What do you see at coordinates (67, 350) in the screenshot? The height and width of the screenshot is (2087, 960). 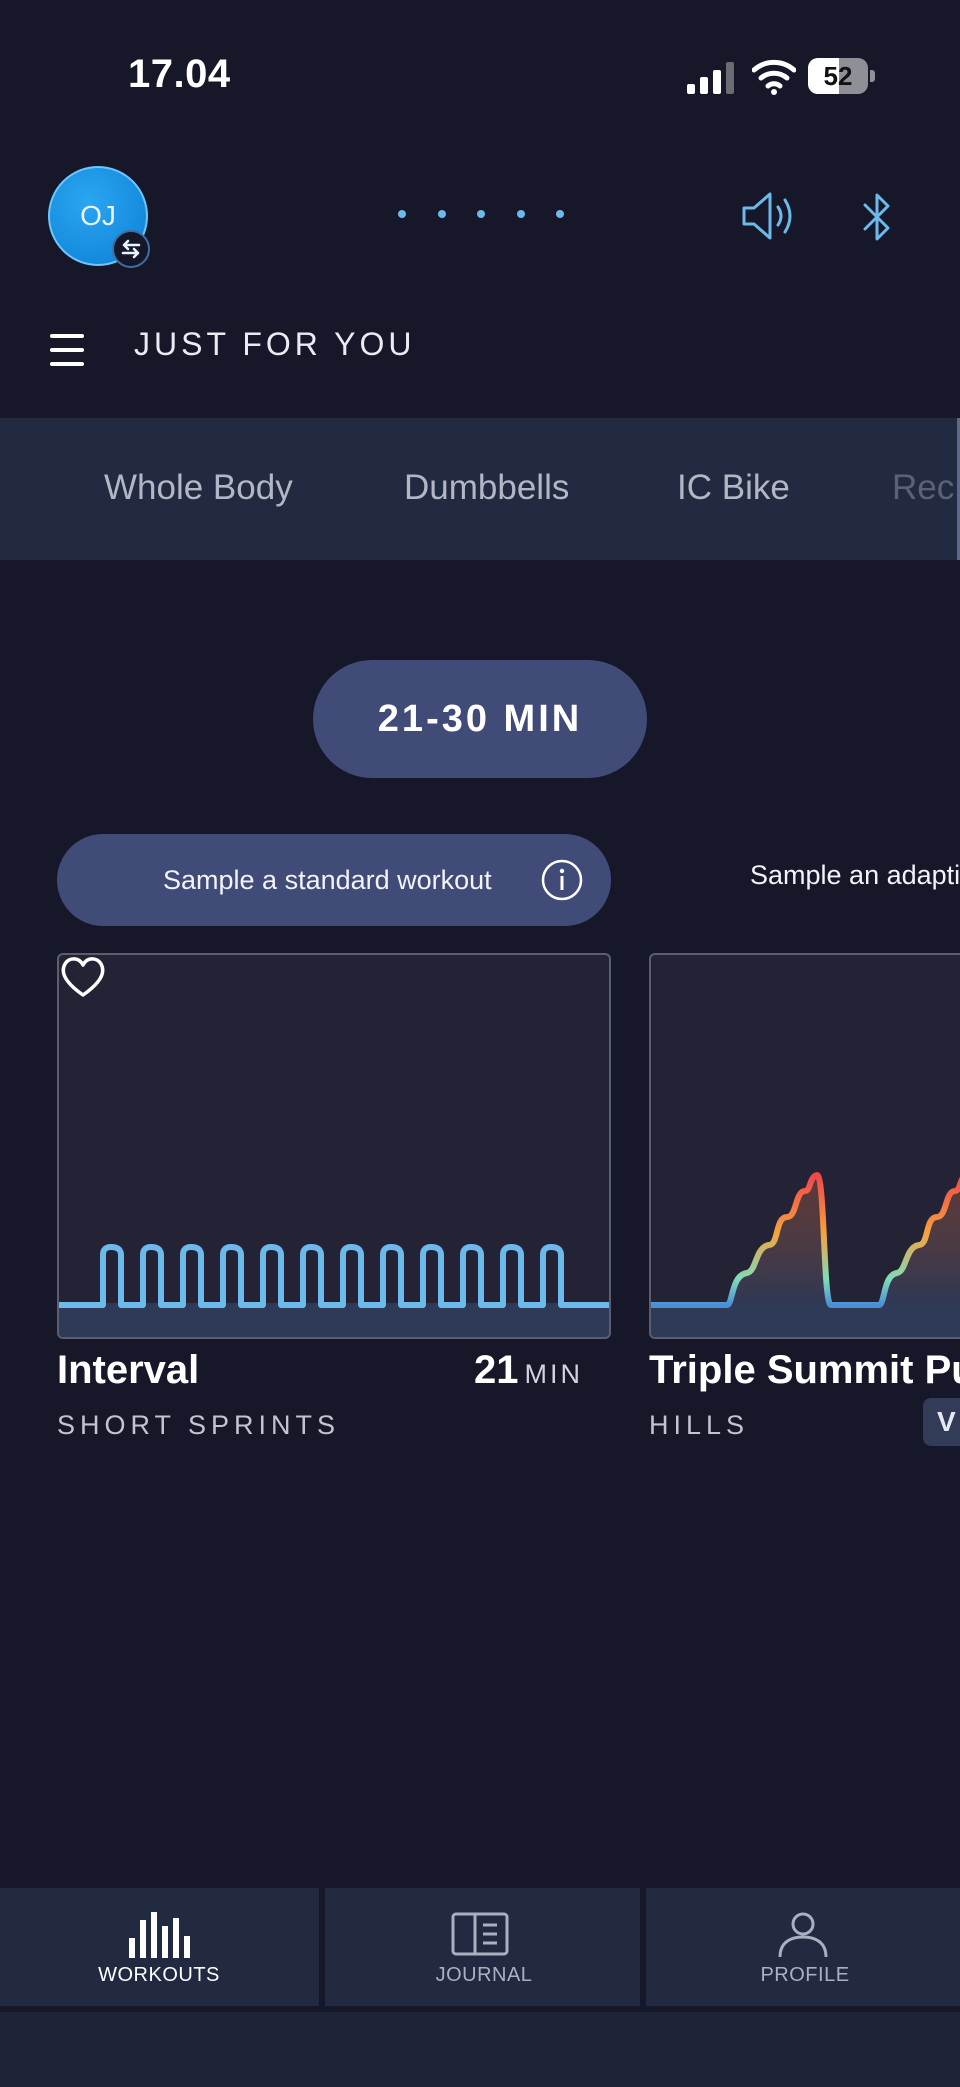 I see `menu-icon` at bounding box center [67, 350].